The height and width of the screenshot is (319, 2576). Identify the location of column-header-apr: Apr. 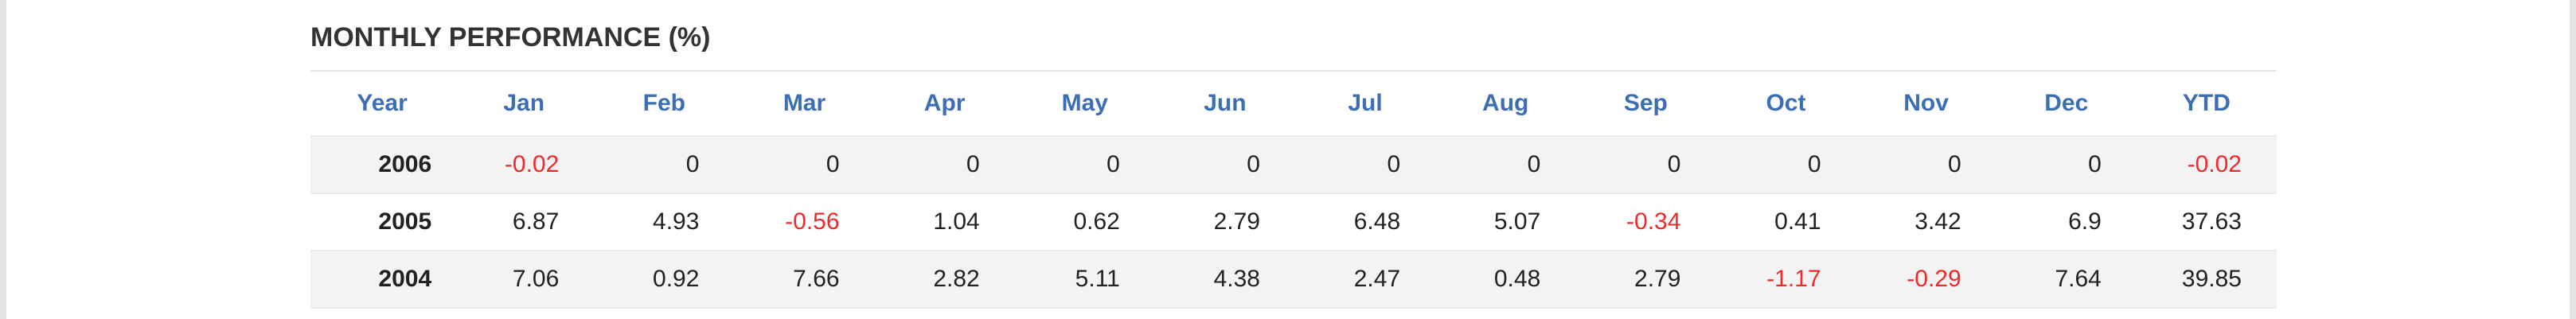
(944, 104).